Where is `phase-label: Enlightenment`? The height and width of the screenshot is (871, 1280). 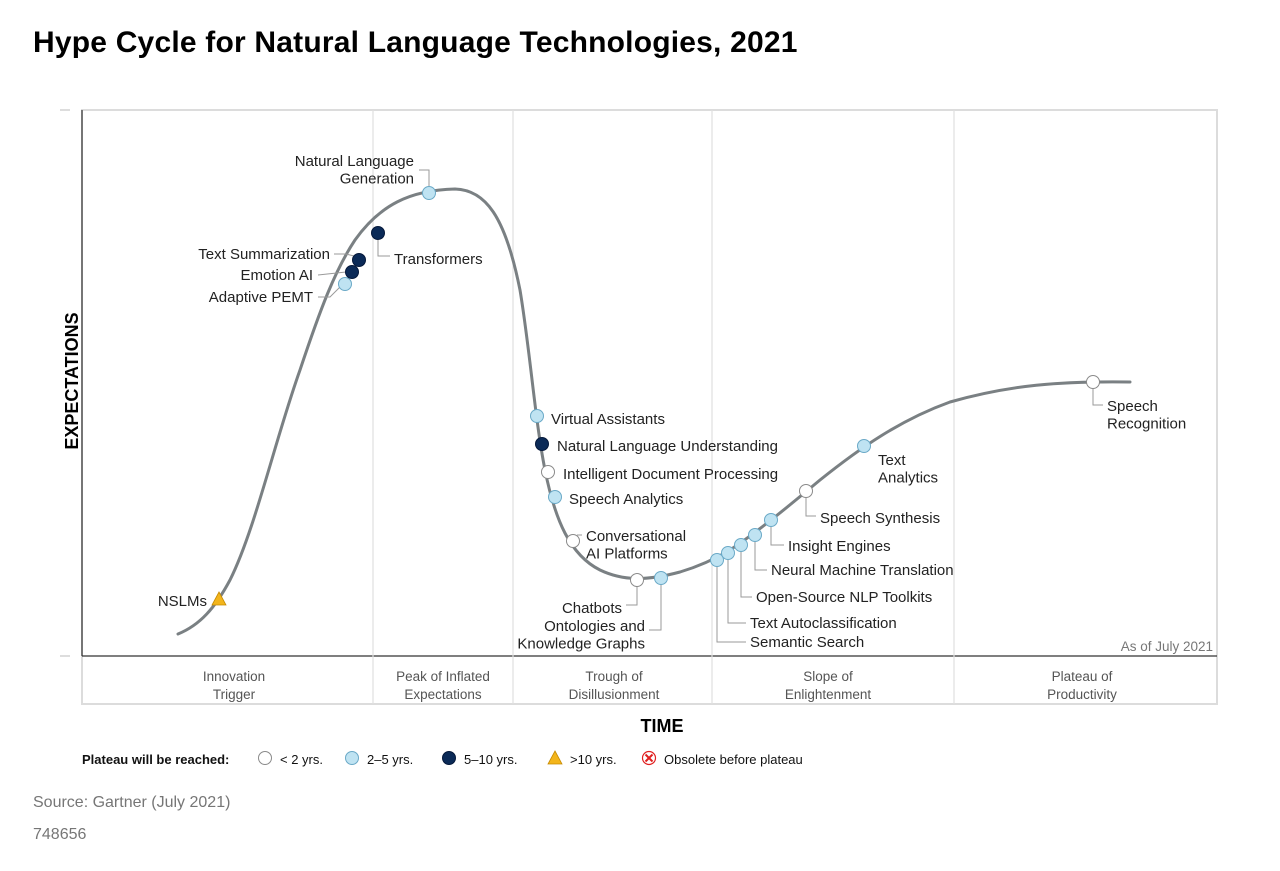
phase-label: Enlightenment is located at coordinates (828, 694).